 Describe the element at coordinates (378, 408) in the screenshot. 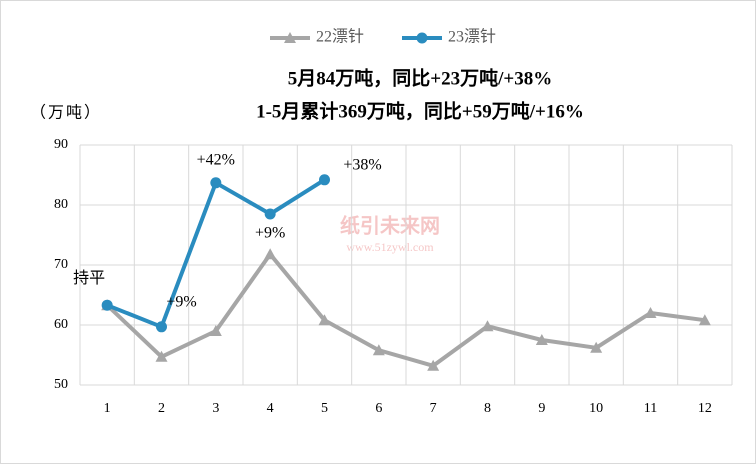

I see `x-tick-label: 6` at that location.